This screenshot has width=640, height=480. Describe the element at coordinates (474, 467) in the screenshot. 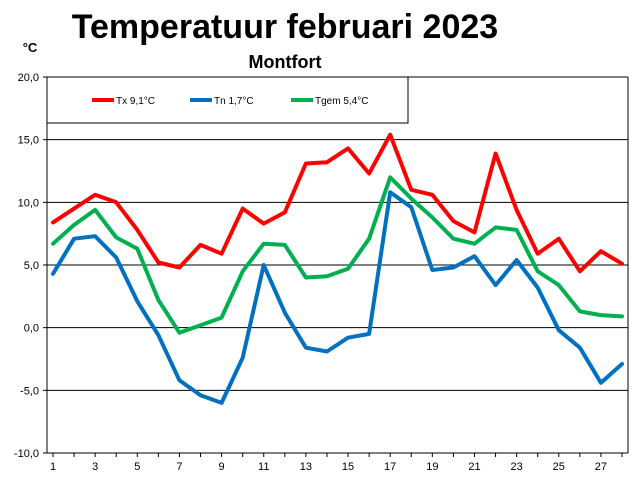

I see `x-tick-label: 21` at that location.